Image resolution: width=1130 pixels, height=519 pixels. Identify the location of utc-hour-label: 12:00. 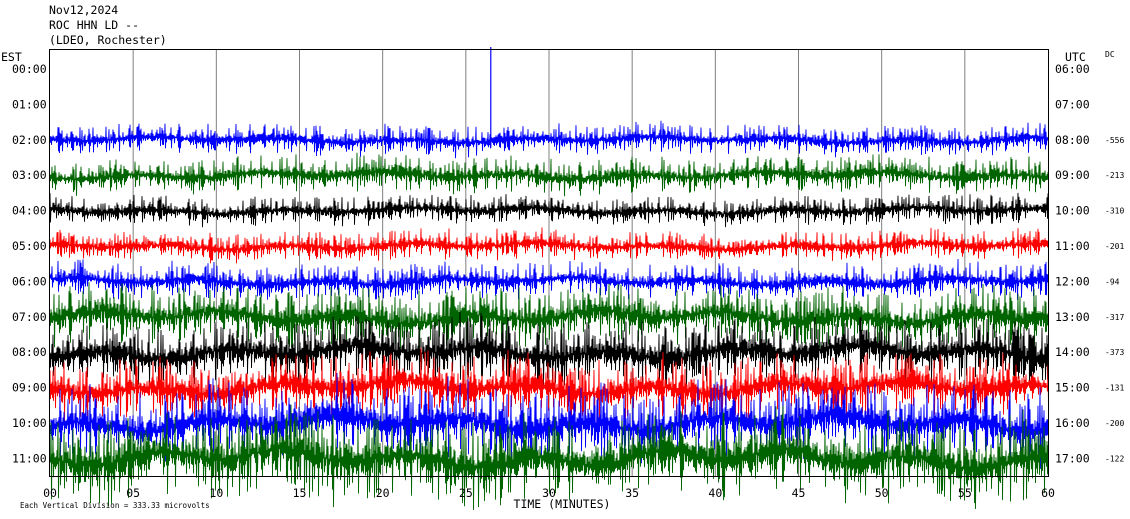
(1072, 281).